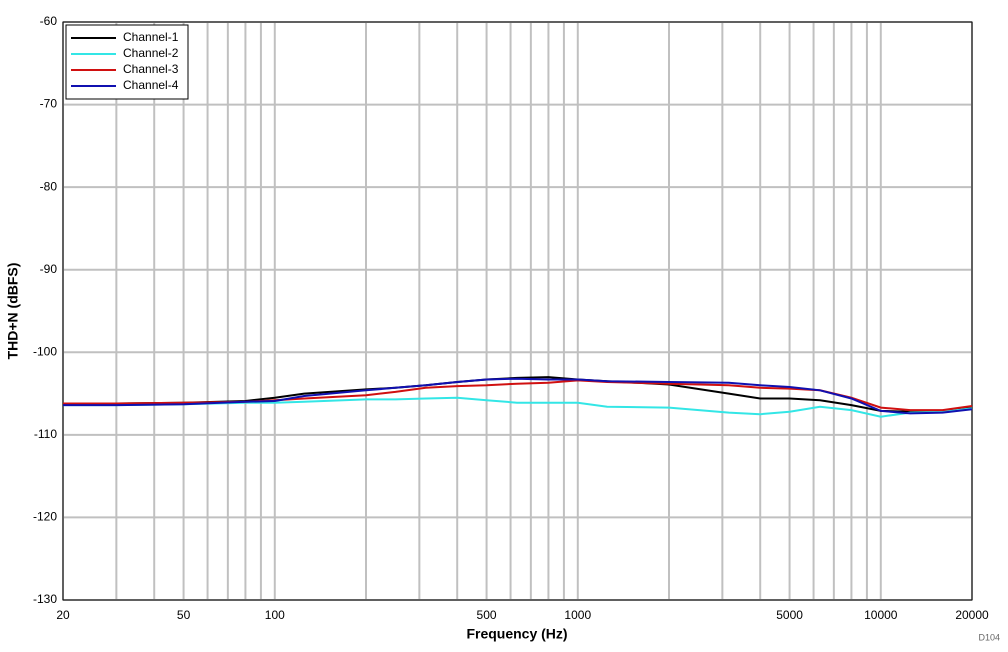 This screenshot has height=652, width=1008. What do you see at coordinates (151, 69) in the screenshot?
I see `legend-label: Channel-3` at bounding box center [151, 69].